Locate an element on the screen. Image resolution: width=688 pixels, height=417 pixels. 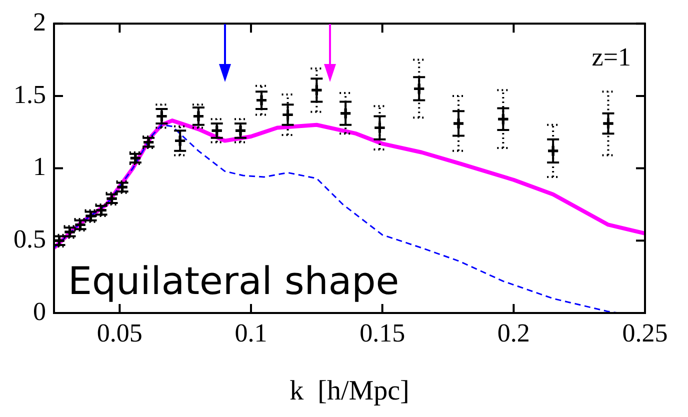
y-tick-label: 0.5 is located at coordinates (30, 239).